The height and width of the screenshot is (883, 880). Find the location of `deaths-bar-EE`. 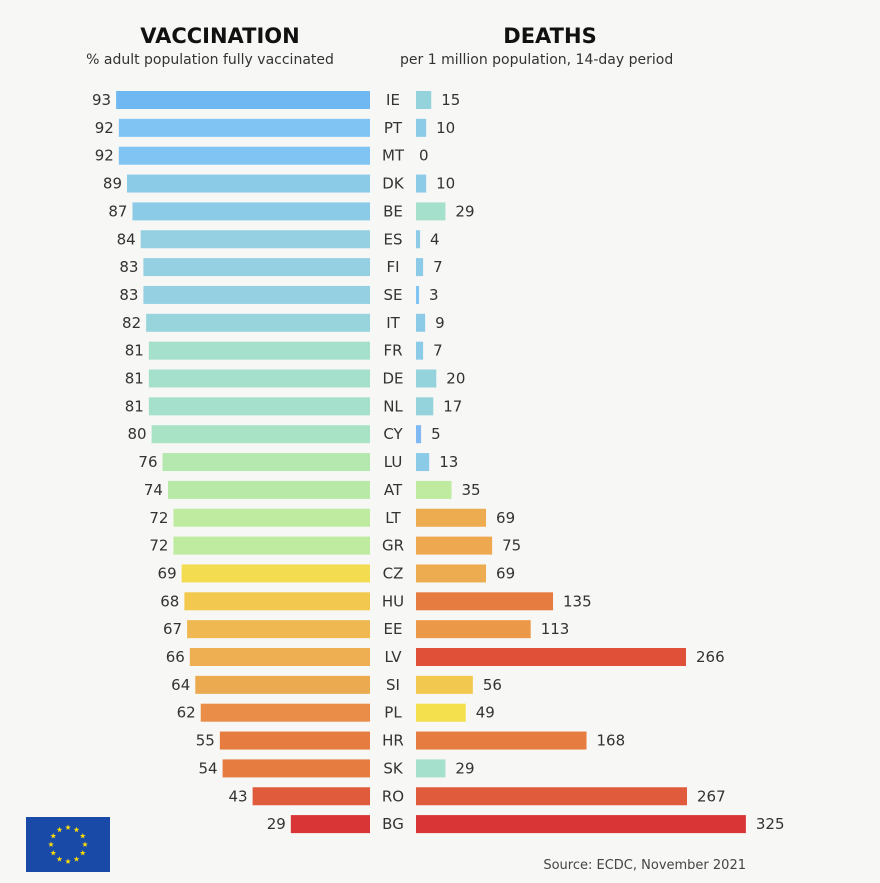

deaths-bar-EE is located at coordinates (473, 629).